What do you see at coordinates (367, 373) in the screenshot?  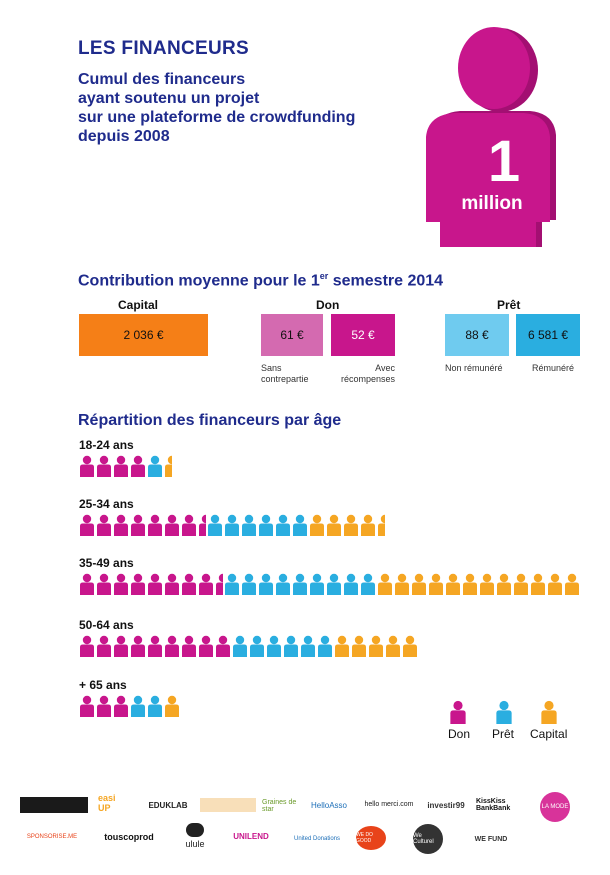 I see `don-avec-note: Avec récompenses` at bounding box center [367, 373].